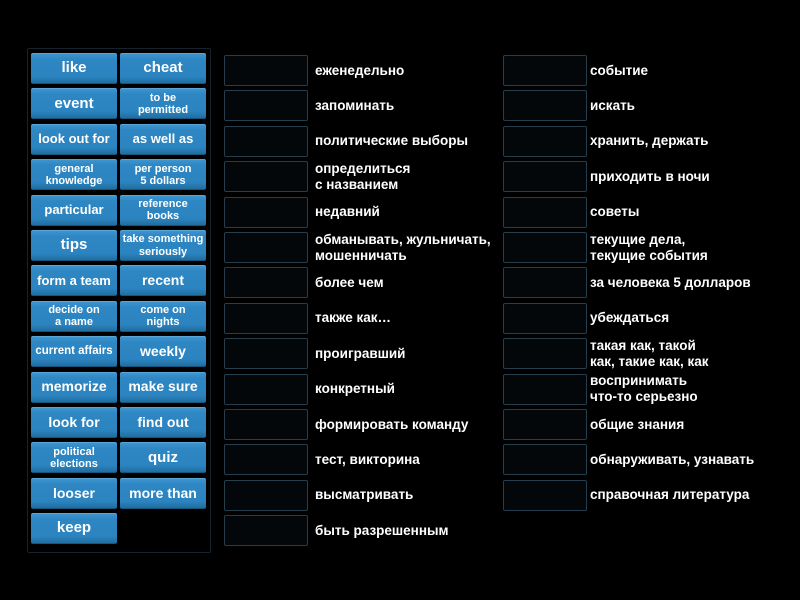  I want to click on definition-label: тест, викторина, so click(367, 459).